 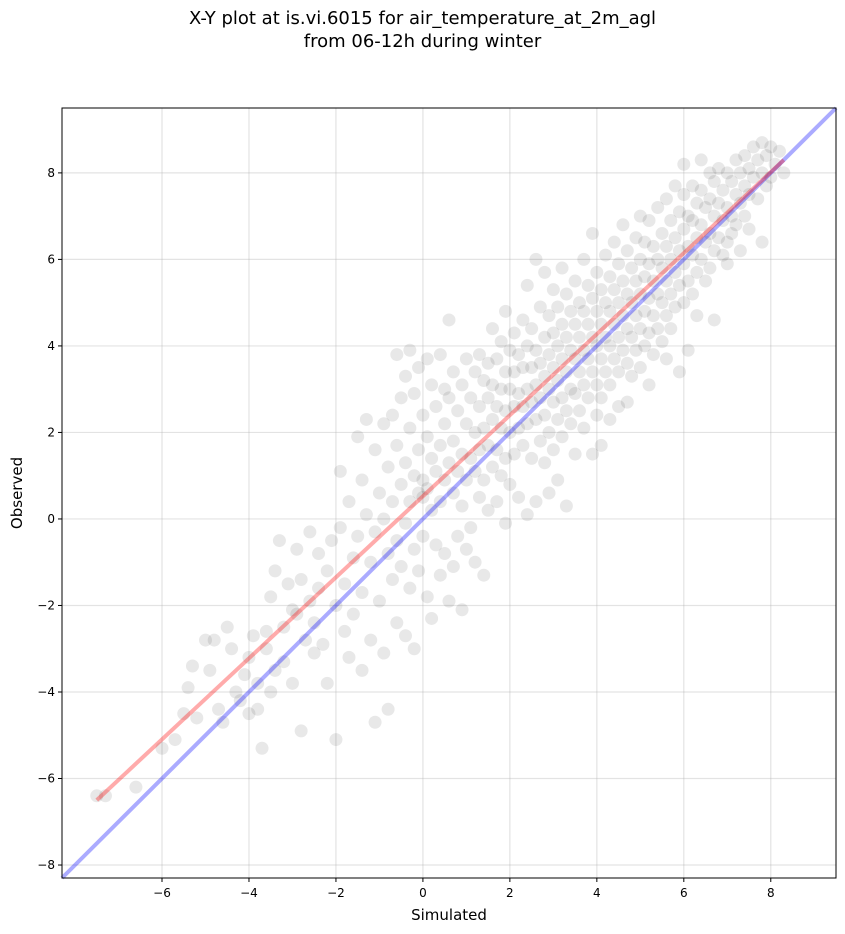 What do you see at coordinates (510, 893) in the screenshot?
I see `x-tick-label: 2` at bounding box center [510, 893].